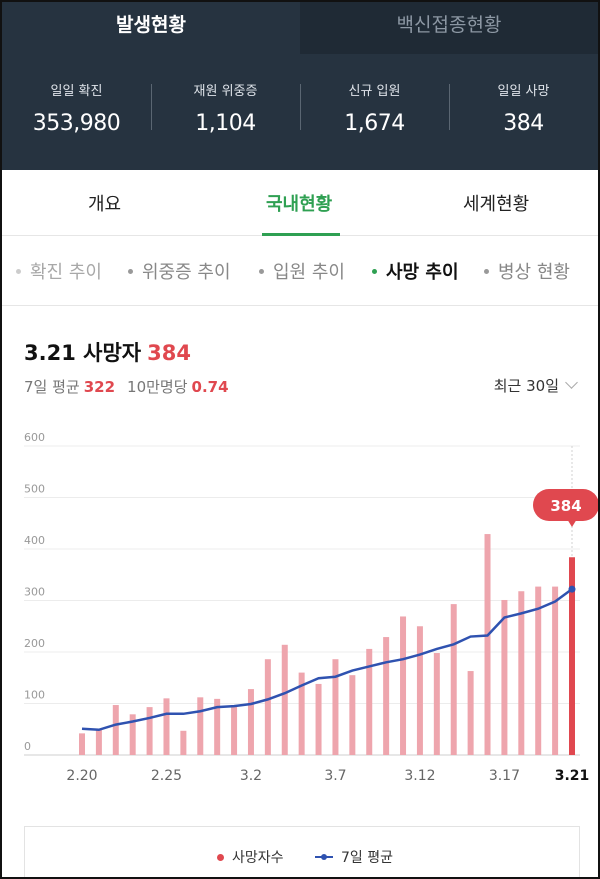 The image size is (600, 879). I want to click on stat-label: 일일 사망, so click(523, 91).